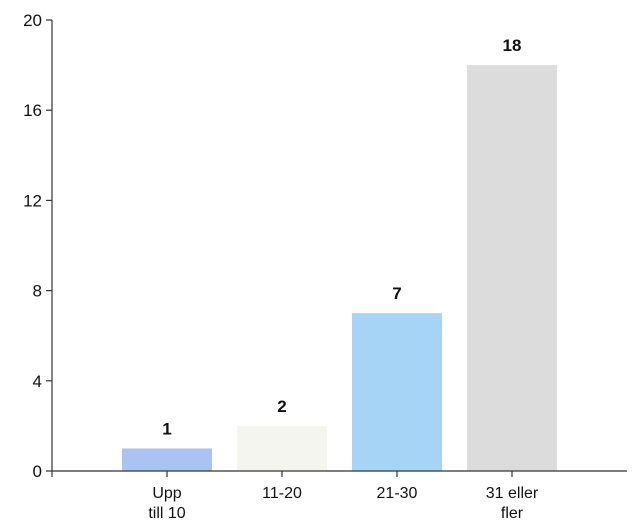  What do you see at coordinates (37, 471) in the screenshot?
I see `y-tick-label-0: 0` at bounding box center [37, 471].